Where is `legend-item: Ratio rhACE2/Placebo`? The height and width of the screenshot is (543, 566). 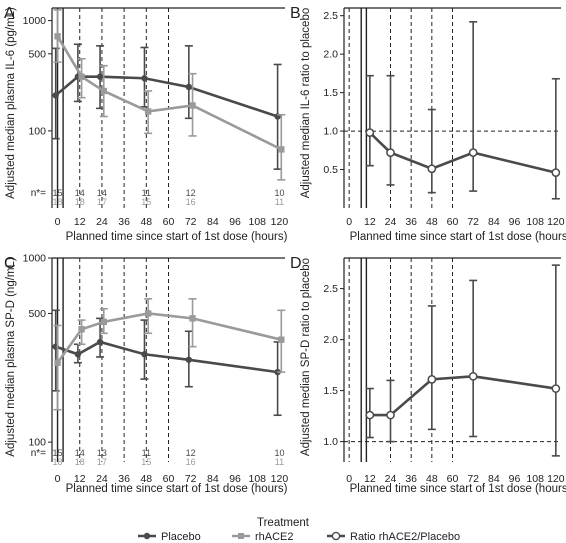 legend-item: Ratio rhACE2/Placebo is located at coordinates (393, 537).